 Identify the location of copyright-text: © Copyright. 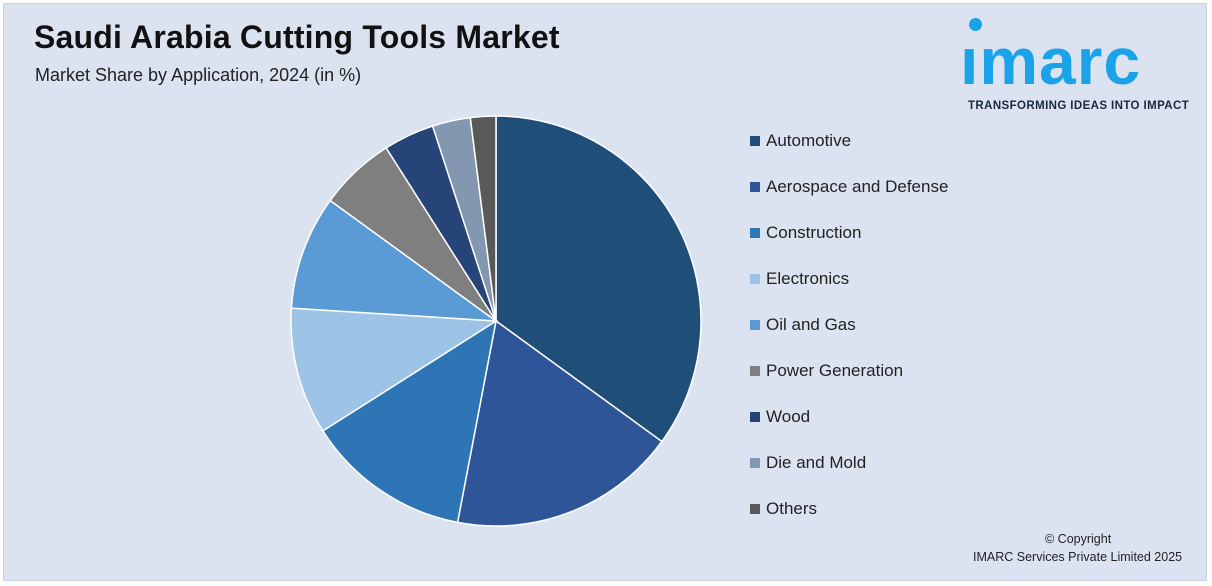
(1078, 539).